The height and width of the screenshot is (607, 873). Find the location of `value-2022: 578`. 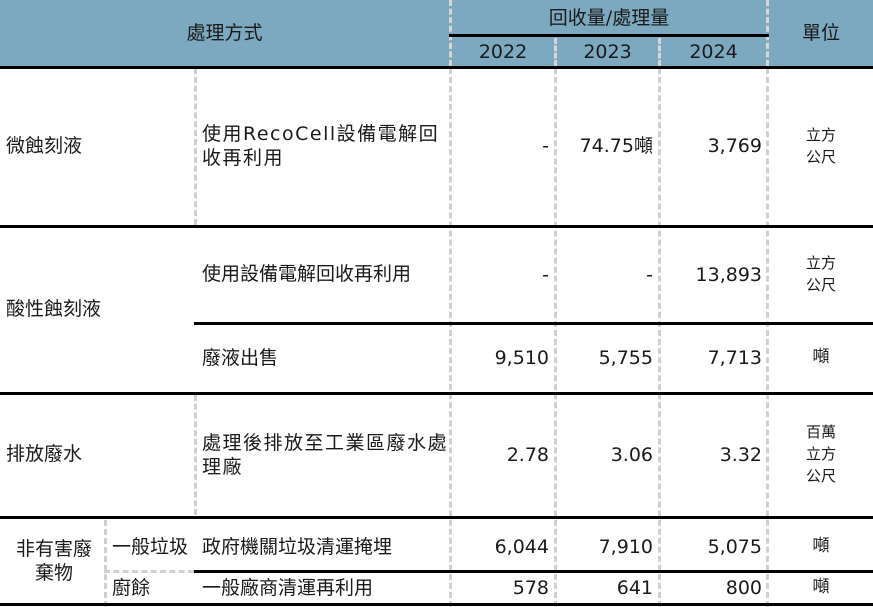

value-2022: 578 is located at coordinates (530, 588).